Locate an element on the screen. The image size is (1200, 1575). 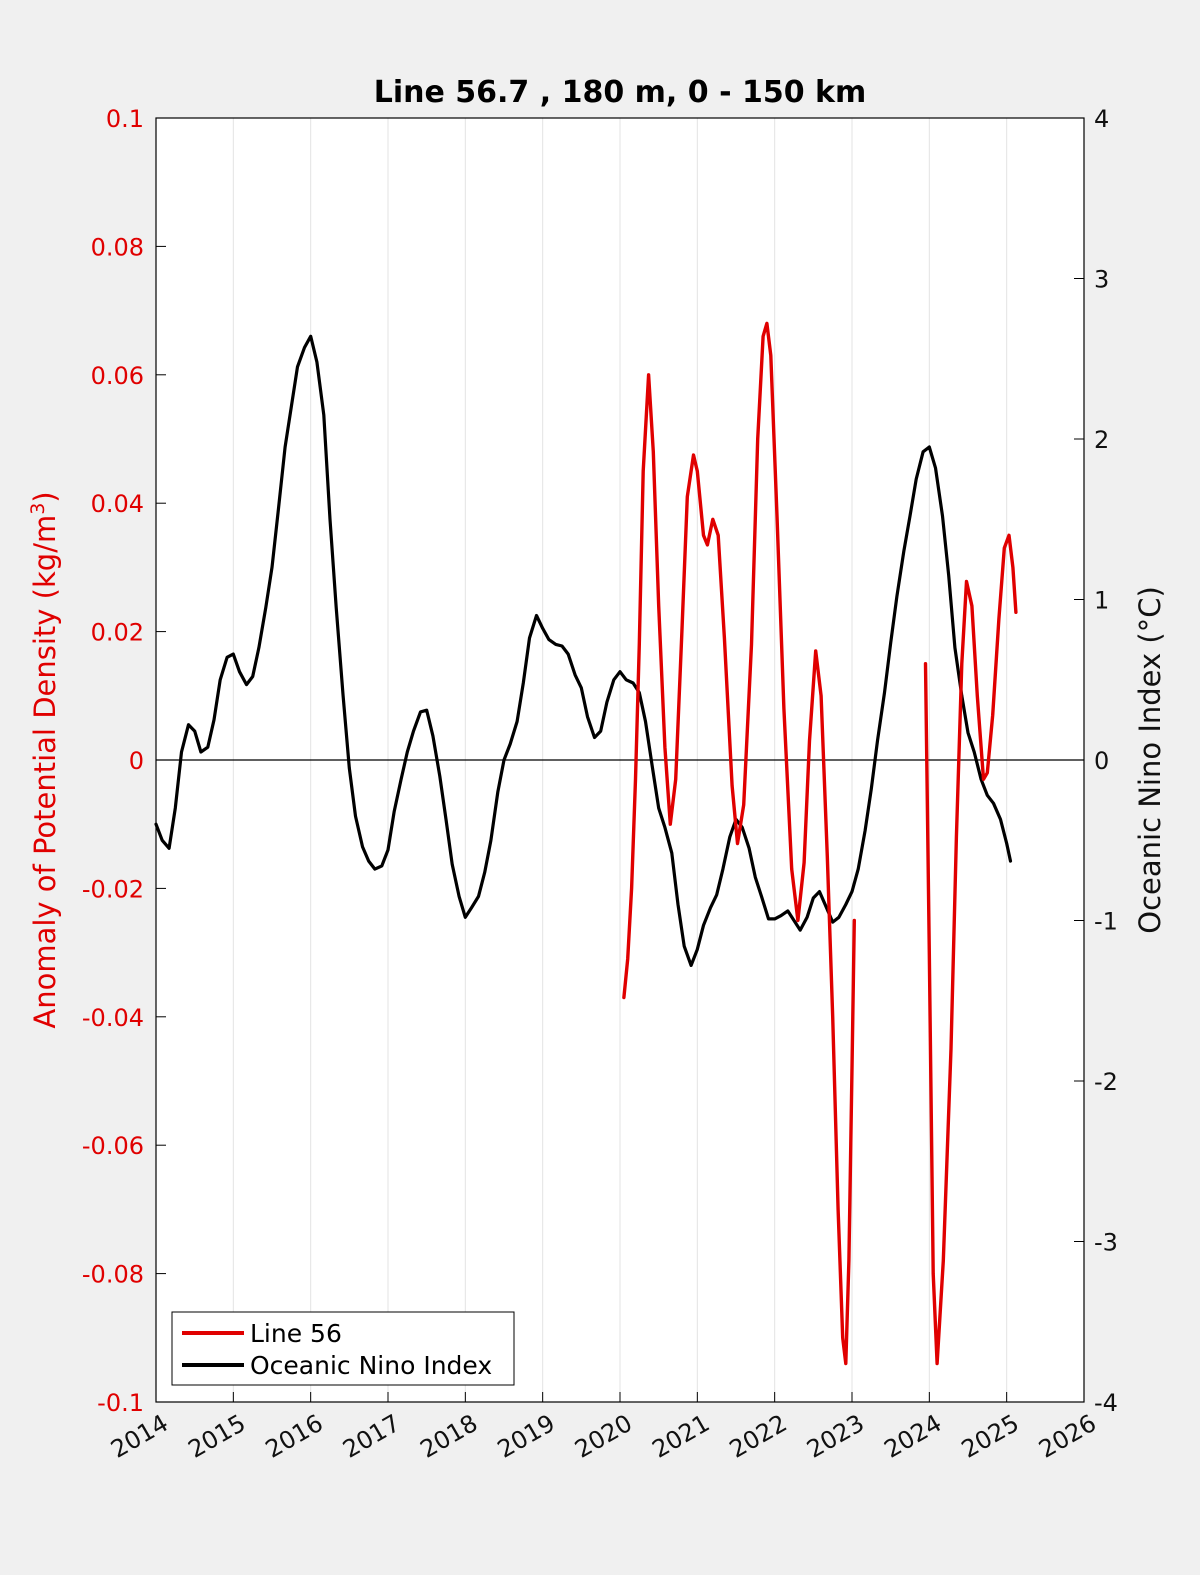
y-left-tick-label: 0.1 is located at coordinates (125, 119).